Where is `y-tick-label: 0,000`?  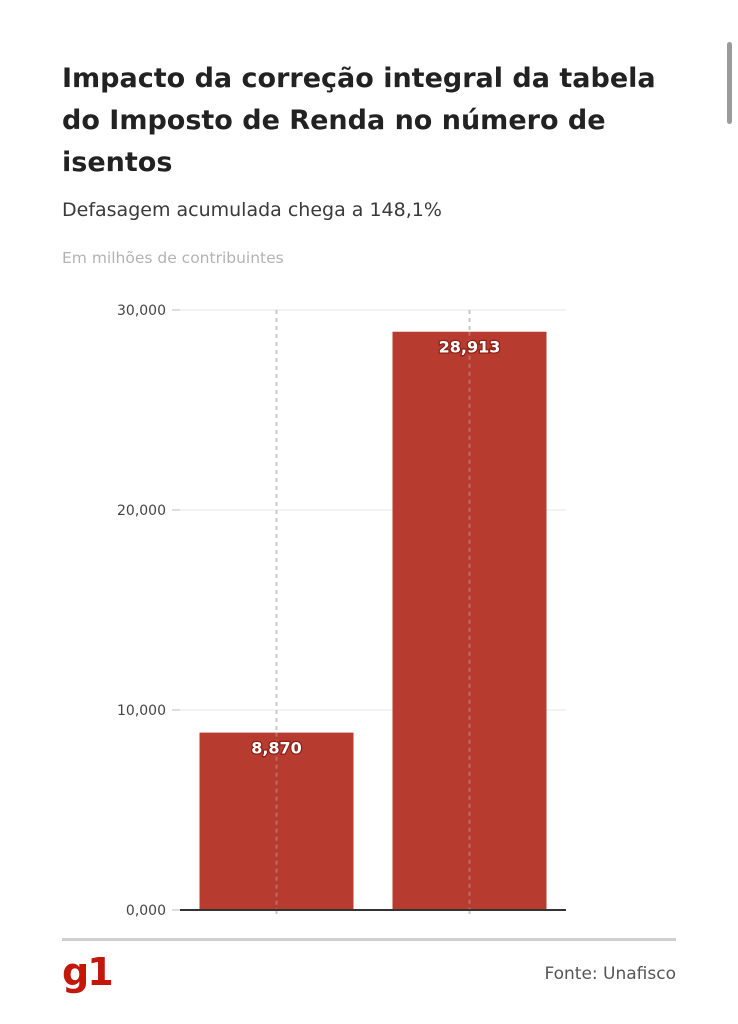
y-tick-label: 0,000 is located at coordinates (146, 911).